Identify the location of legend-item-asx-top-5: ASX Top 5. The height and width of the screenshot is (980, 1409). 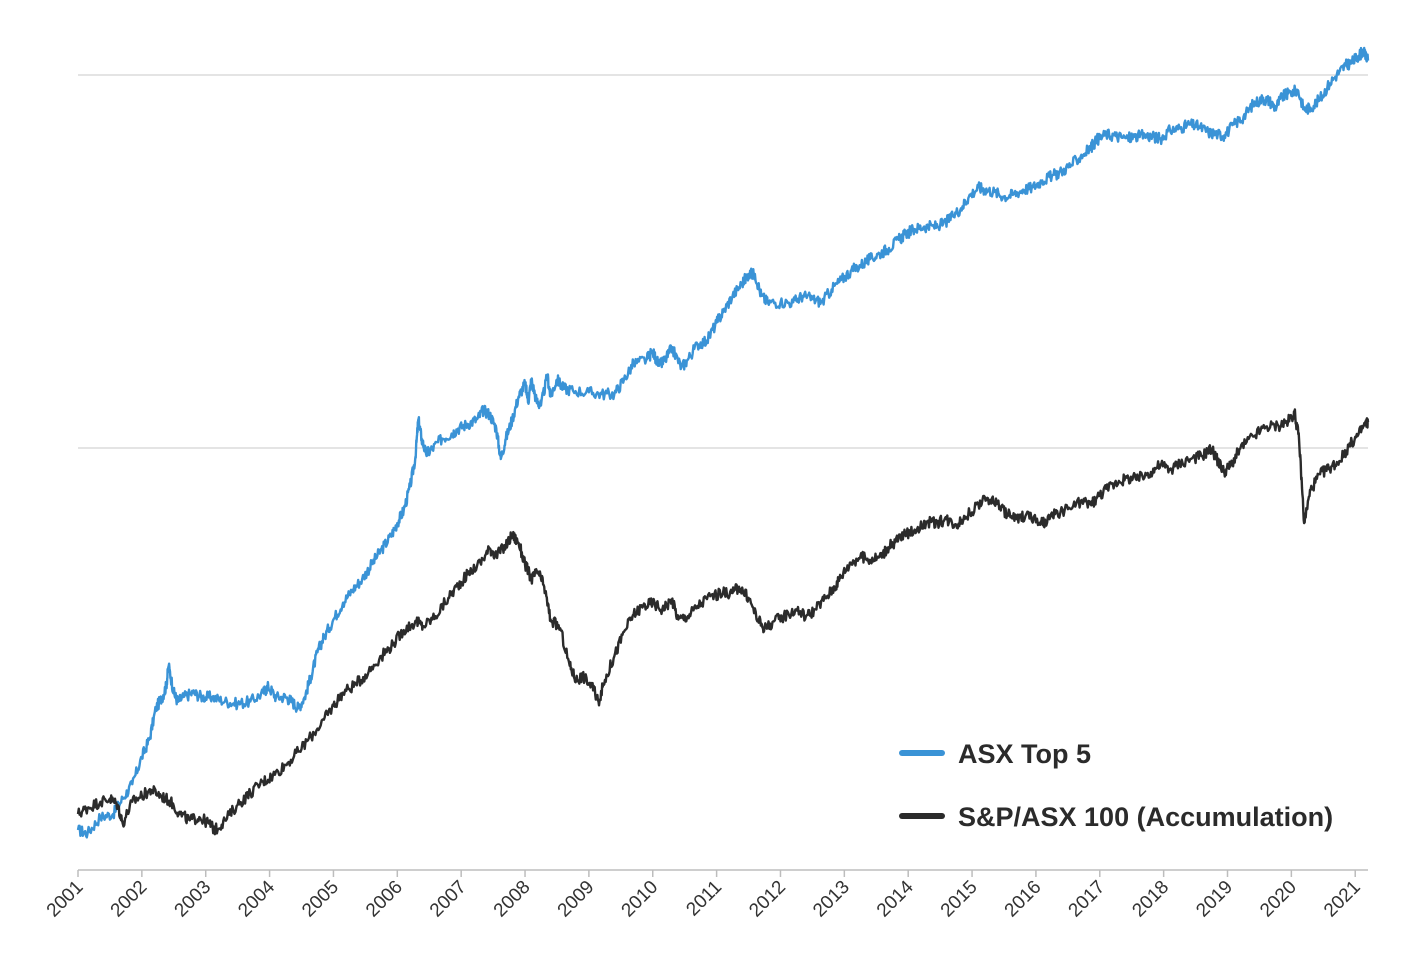
(995, 754).